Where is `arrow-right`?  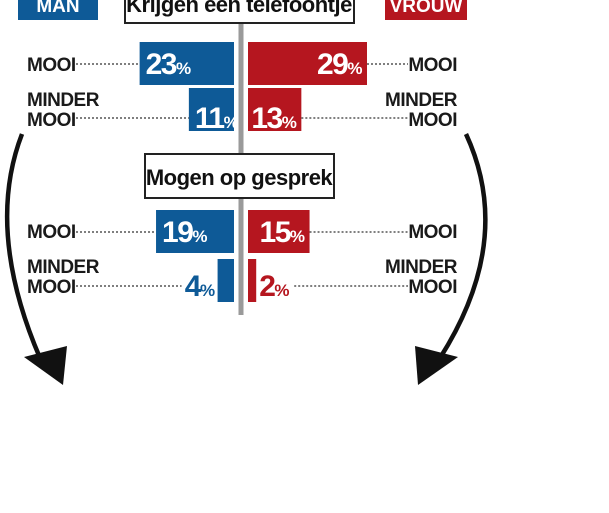
arrow-right is located at coordinates (463, 246).